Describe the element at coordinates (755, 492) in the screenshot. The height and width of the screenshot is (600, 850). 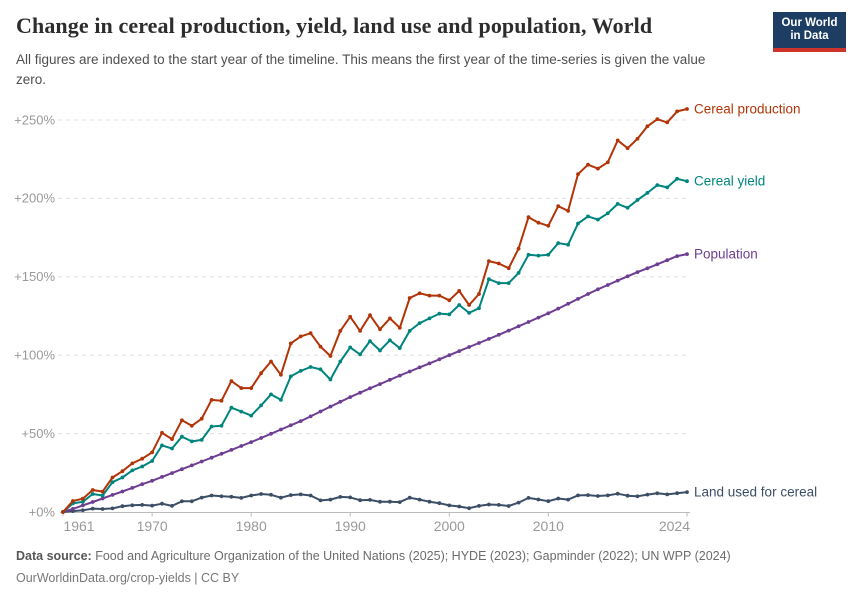
I see `series-label-land-used-for-cereal: Land used for cereal` at that location.